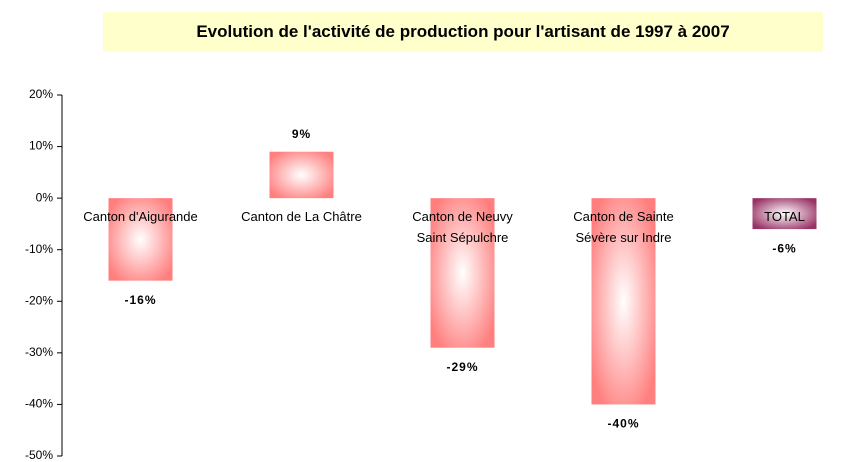  Describe the element at coordinates (462, 227) in the screenshot. I see `x-tick-label: Canton de Neuvy Saint Sépulchre` at that location.